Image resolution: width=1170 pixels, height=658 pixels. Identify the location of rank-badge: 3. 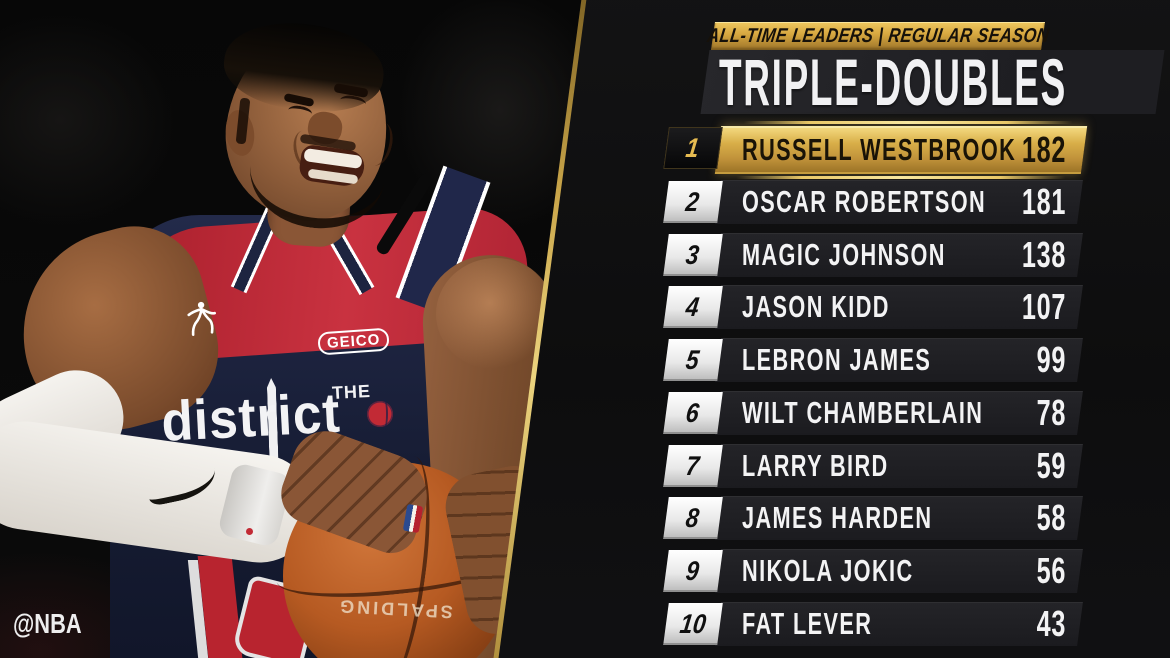
(693, 255).